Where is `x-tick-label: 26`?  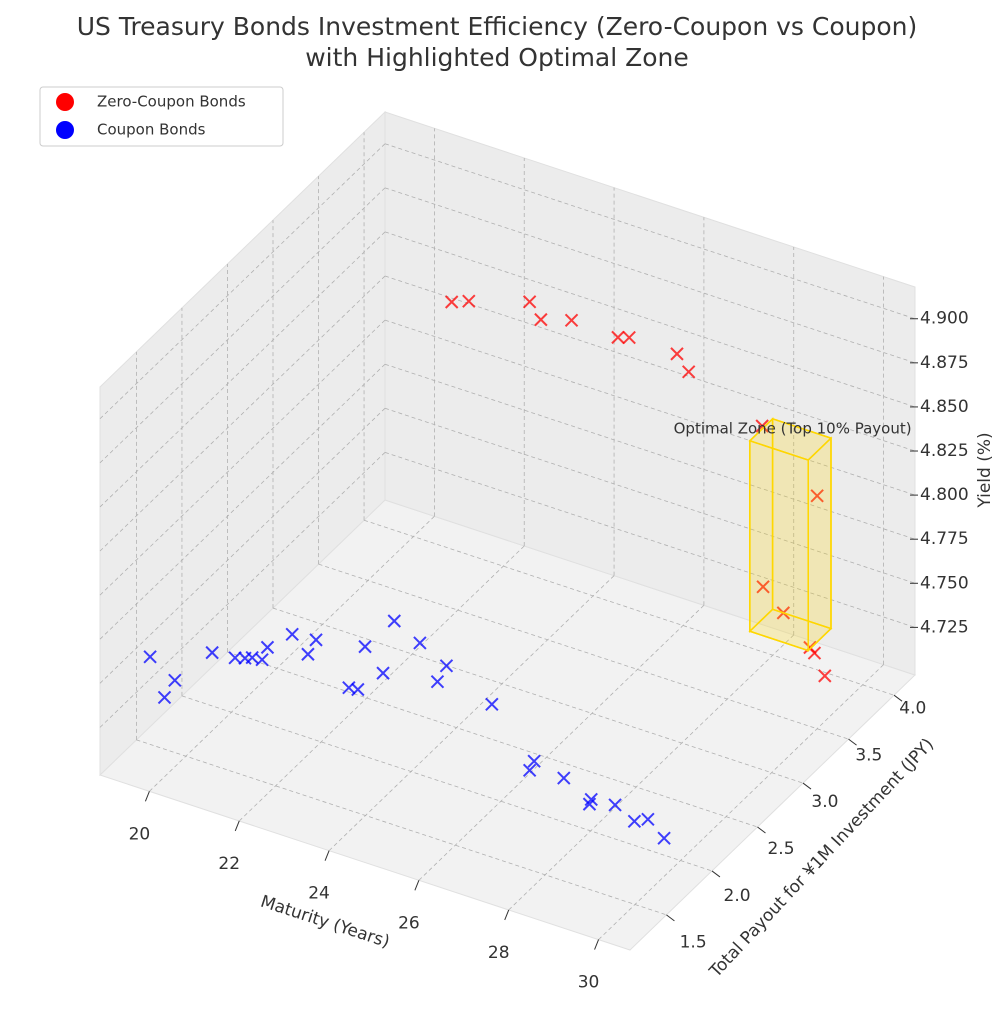 x-tick-label: 26 is located at coordinates (409, 923).